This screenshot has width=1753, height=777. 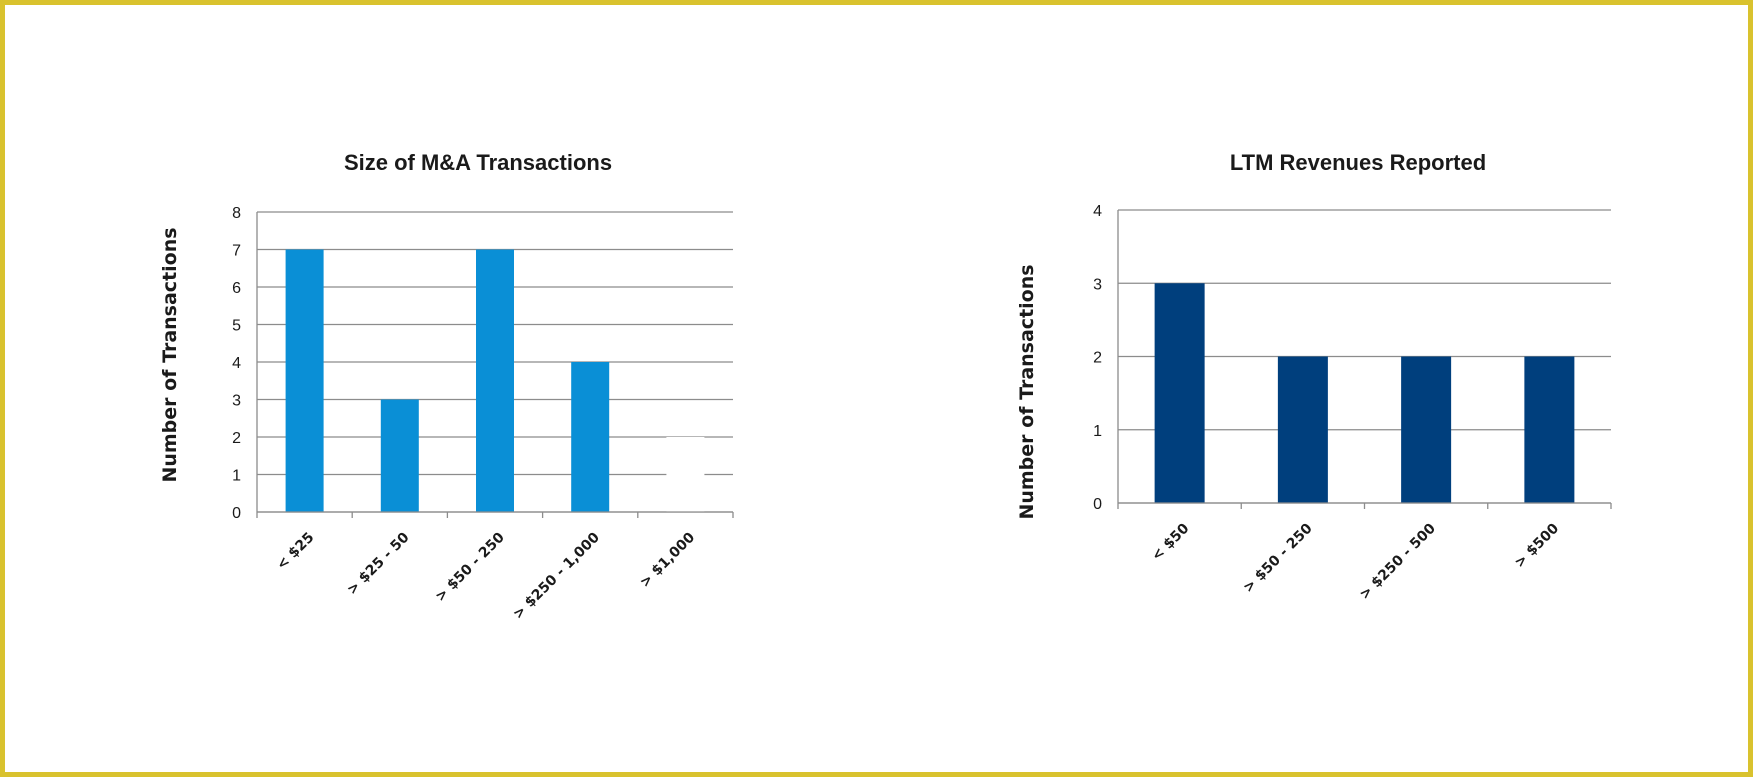 I want to click on y-tick-label: 7, so click(x=236, y=251).